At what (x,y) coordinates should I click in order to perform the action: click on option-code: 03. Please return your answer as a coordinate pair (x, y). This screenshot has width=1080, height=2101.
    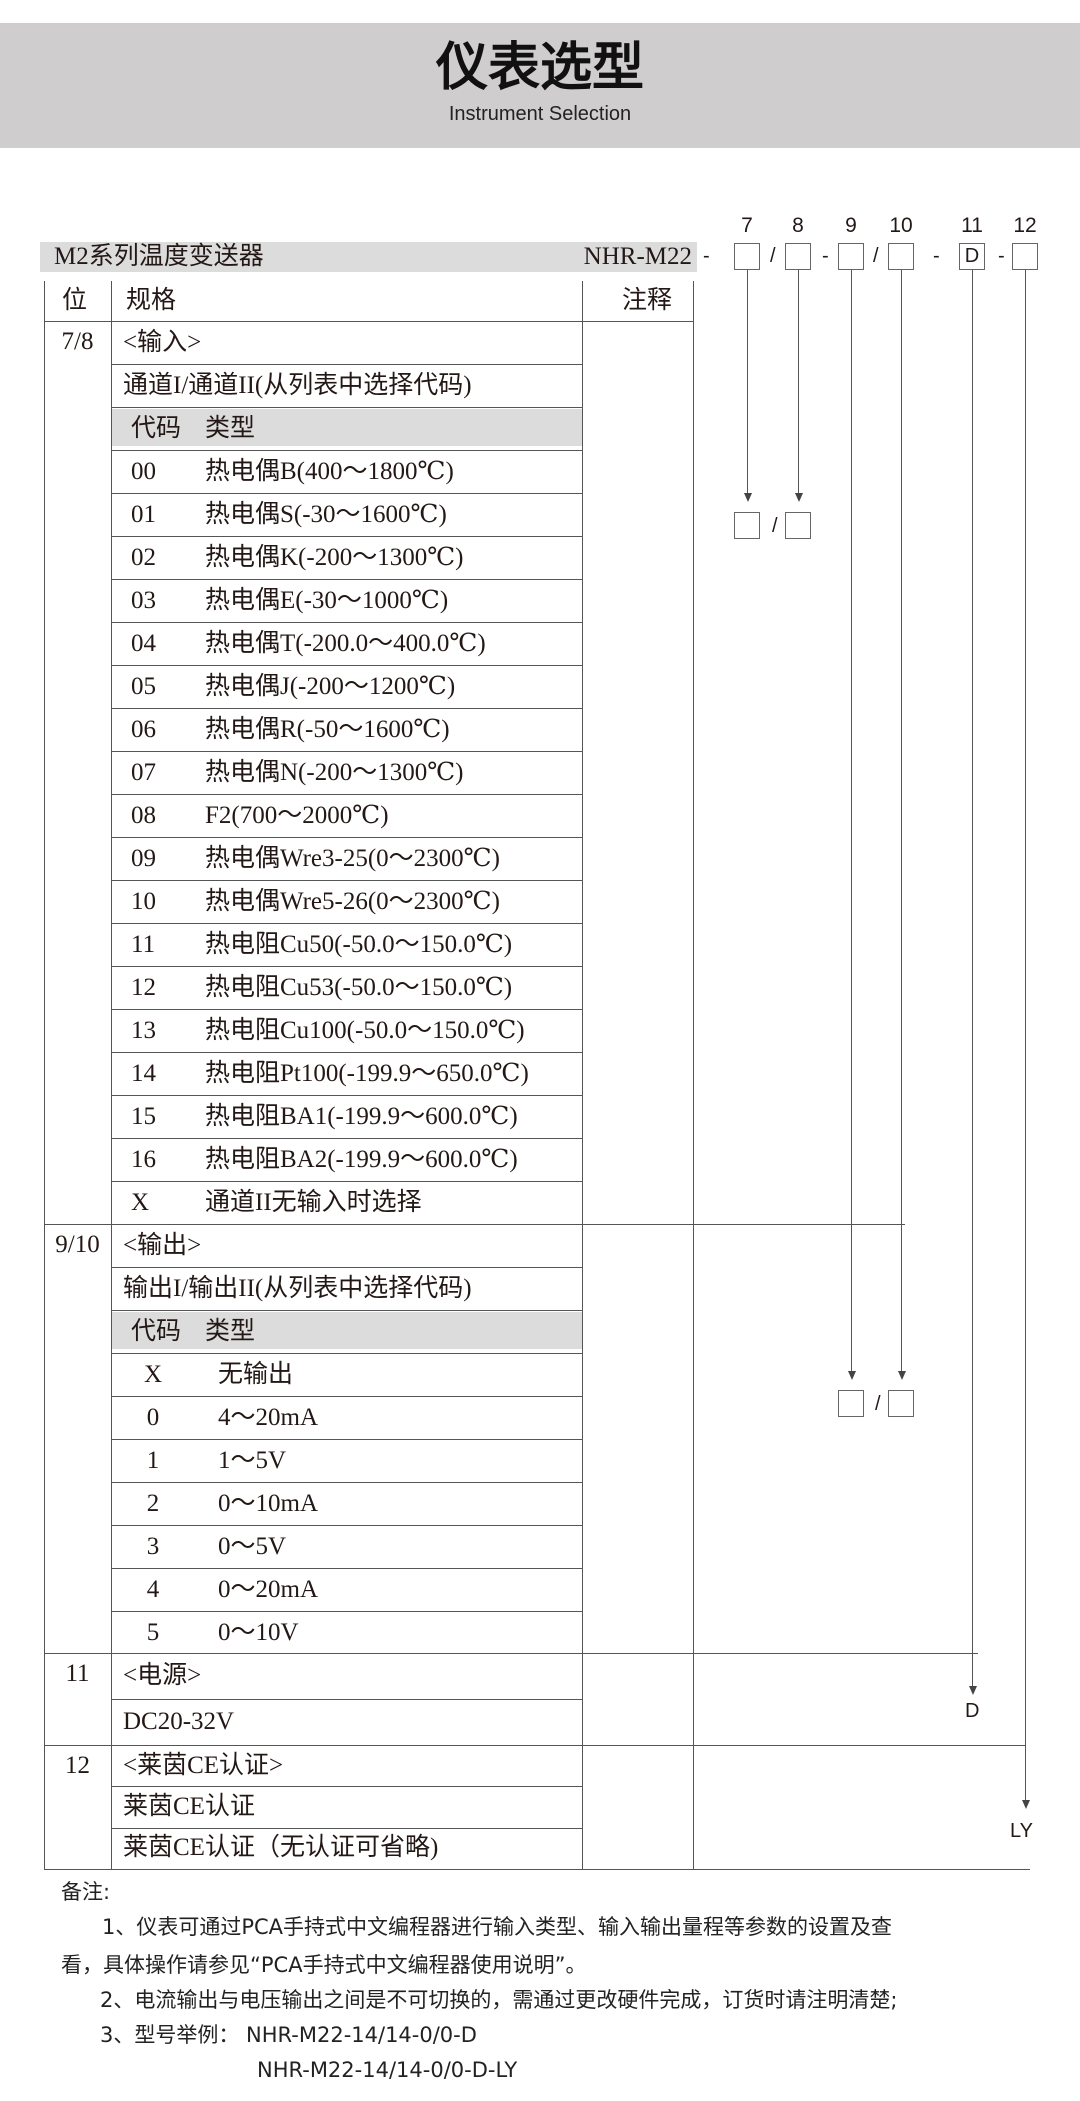
    Looking at the image, I should click on (143, 600).